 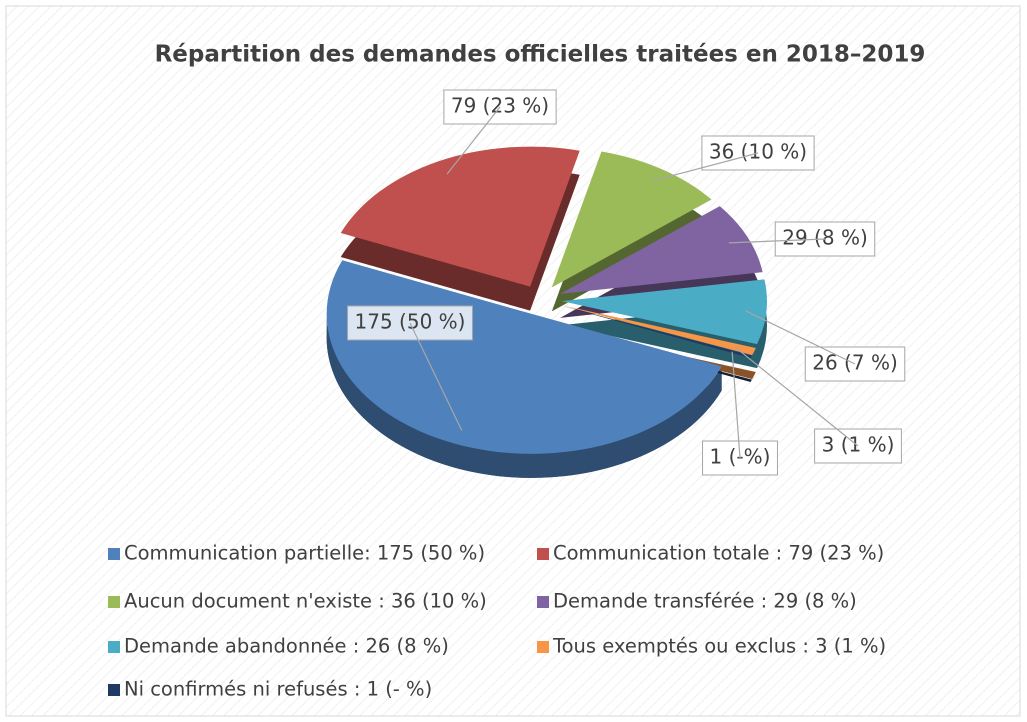 I want to click on data-label: 79 (23 %), so click(x=500, y=106).